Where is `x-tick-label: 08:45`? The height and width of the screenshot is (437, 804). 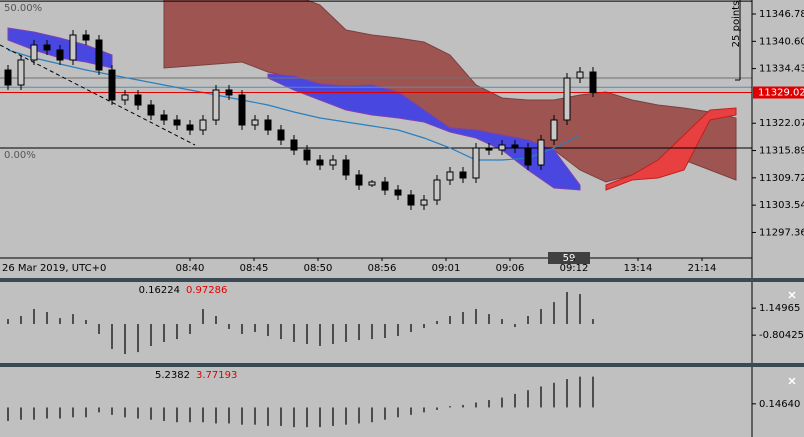 x-tick-label: 08:45 is located at coordinates (254, 268).